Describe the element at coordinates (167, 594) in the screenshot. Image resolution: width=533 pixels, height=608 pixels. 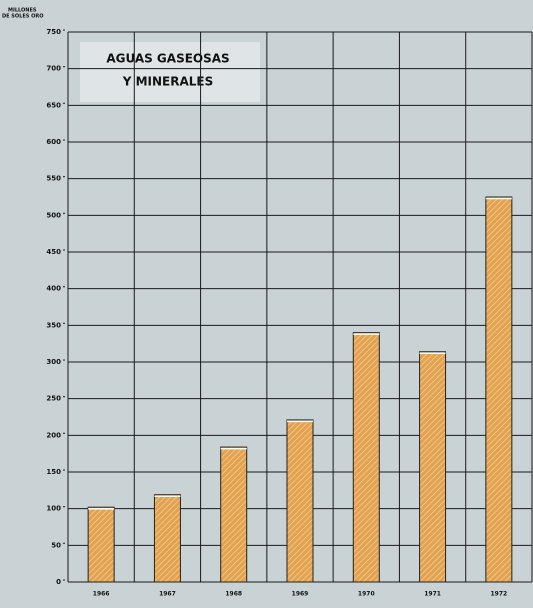
I see `x-tick-label: 1967` at that location.